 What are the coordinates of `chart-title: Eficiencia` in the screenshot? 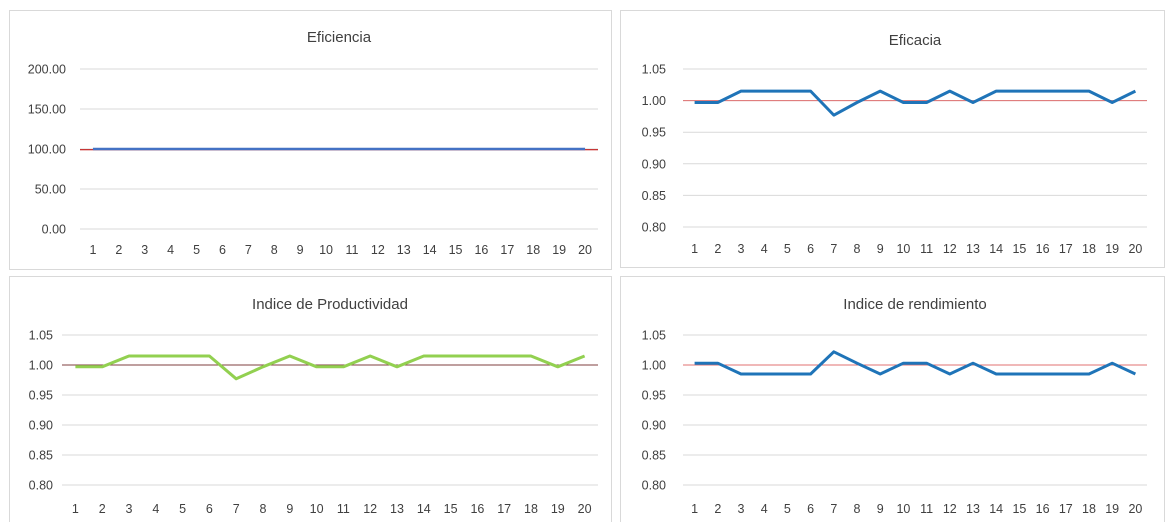 It's located at (339, 37).